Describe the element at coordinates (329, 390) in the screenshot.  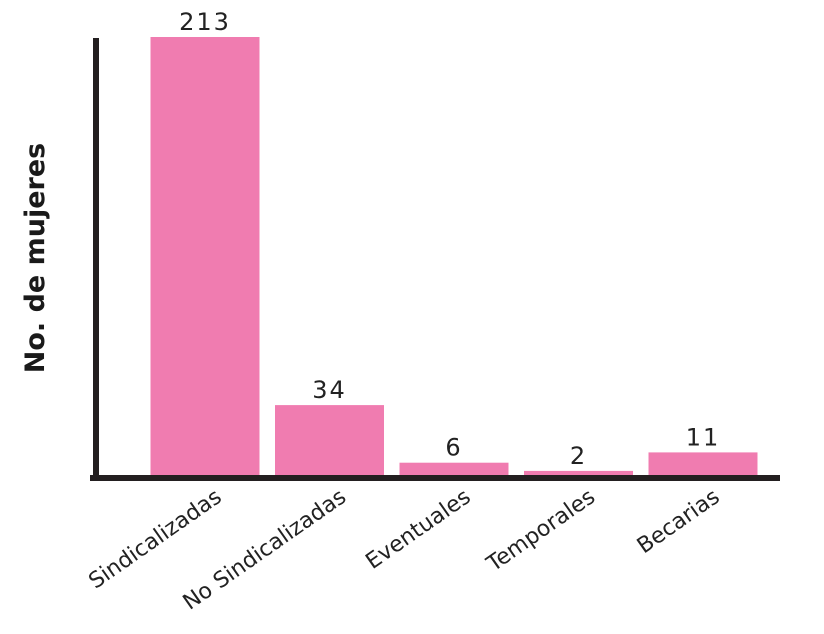
I see `value-label-1: 34` at that location.